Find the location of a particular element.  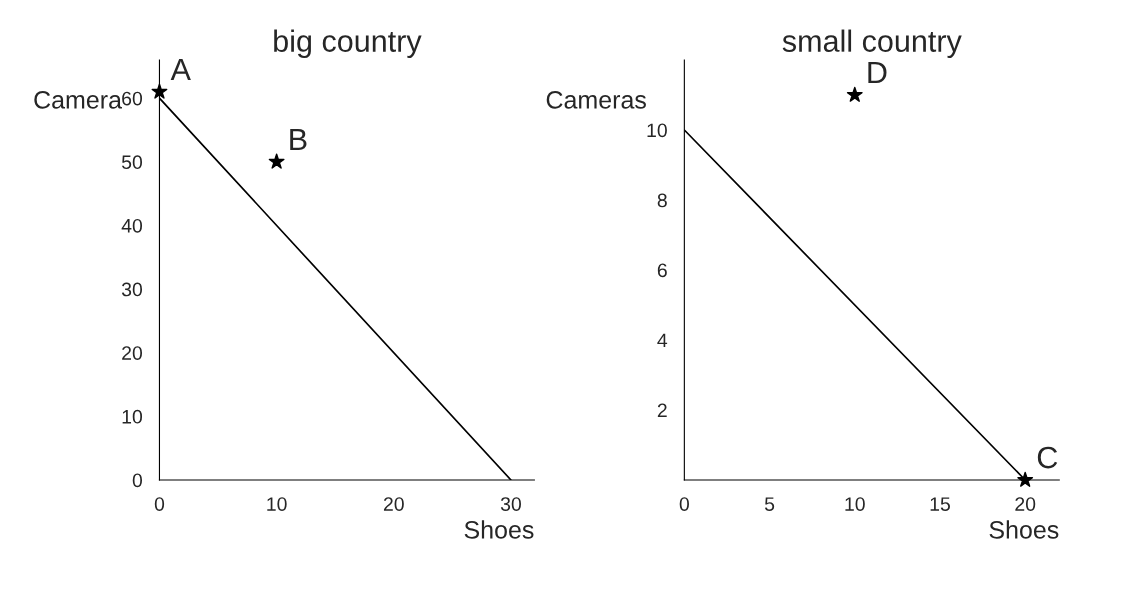

y-tick-label: 4 is located at coordinates (662, 340).